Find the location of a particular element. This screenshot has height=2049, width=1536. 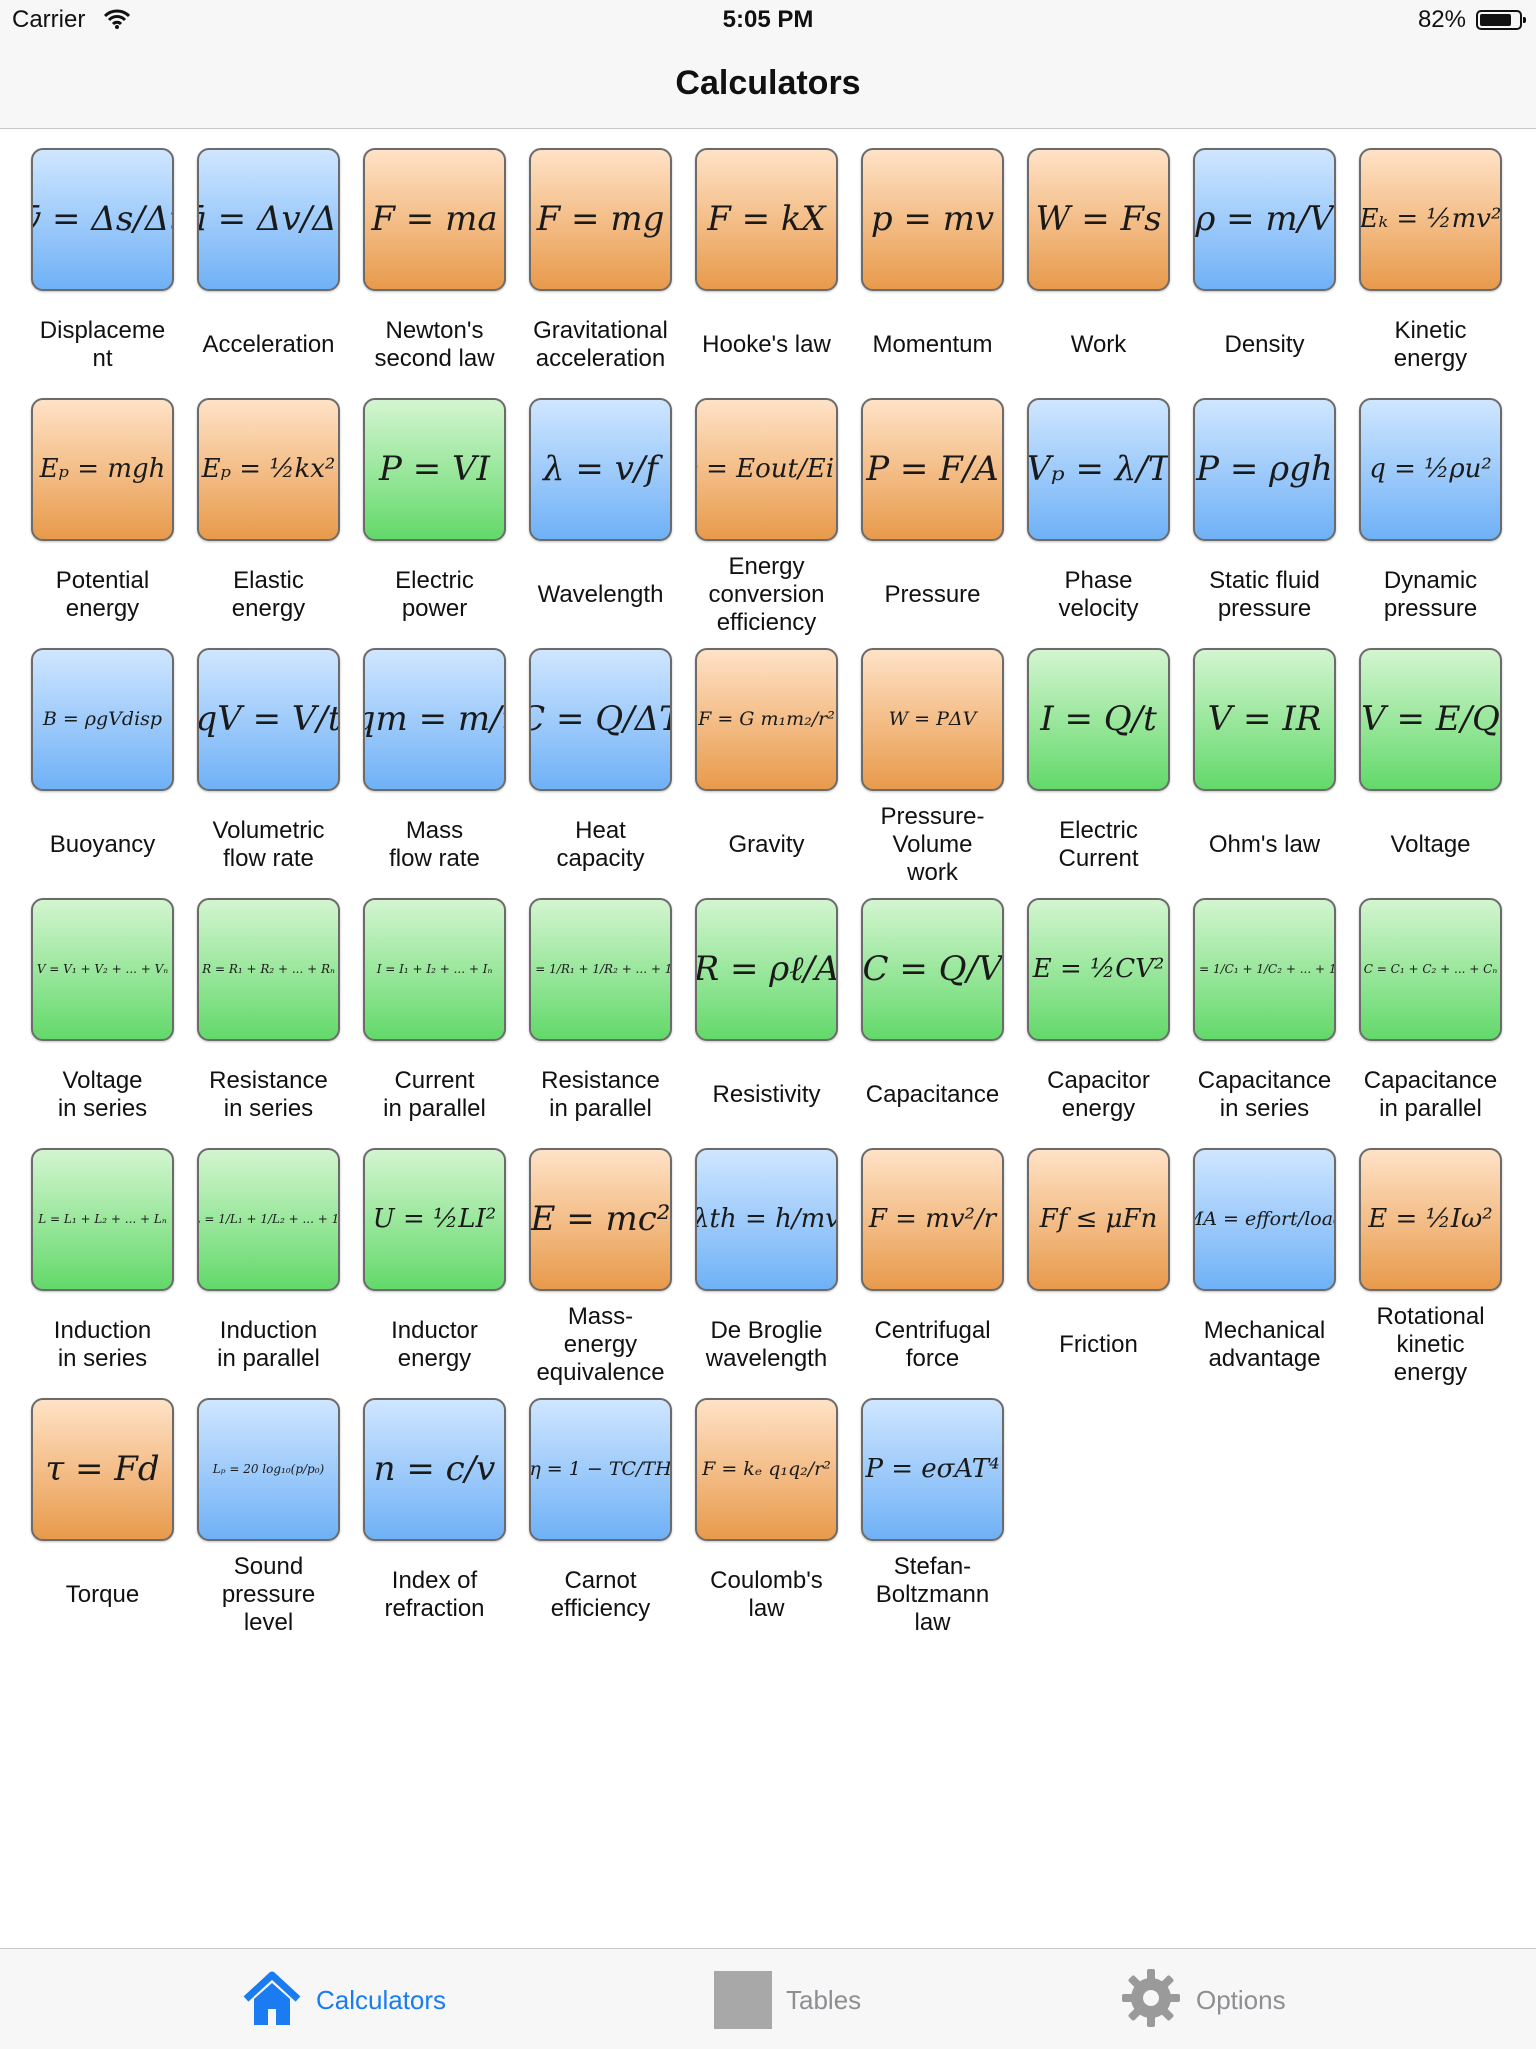

calculator-tile: W = PΔV Pressure- Volume work is located at coordinates (932, 773).